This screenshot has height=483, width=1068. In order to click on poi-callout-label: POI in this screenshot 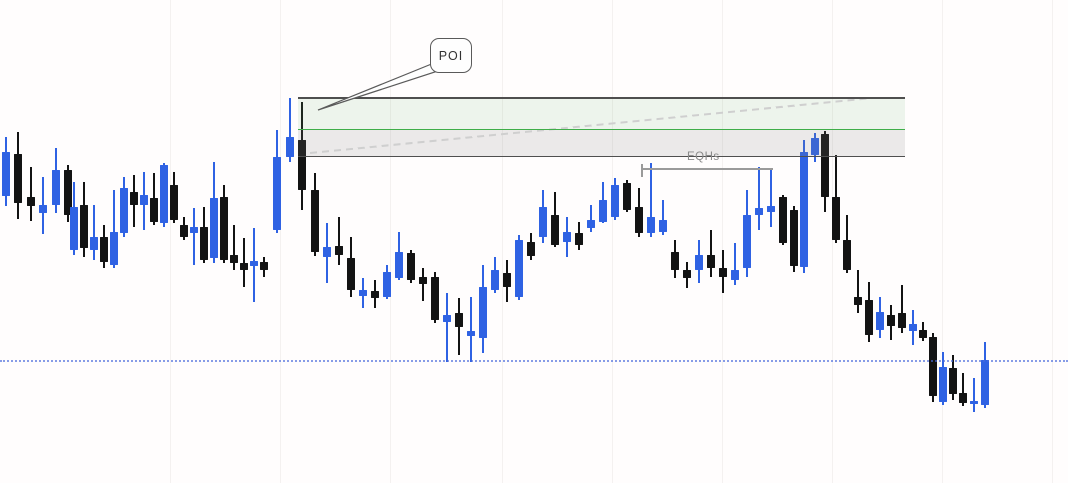, I will do `click(451, 55)`.